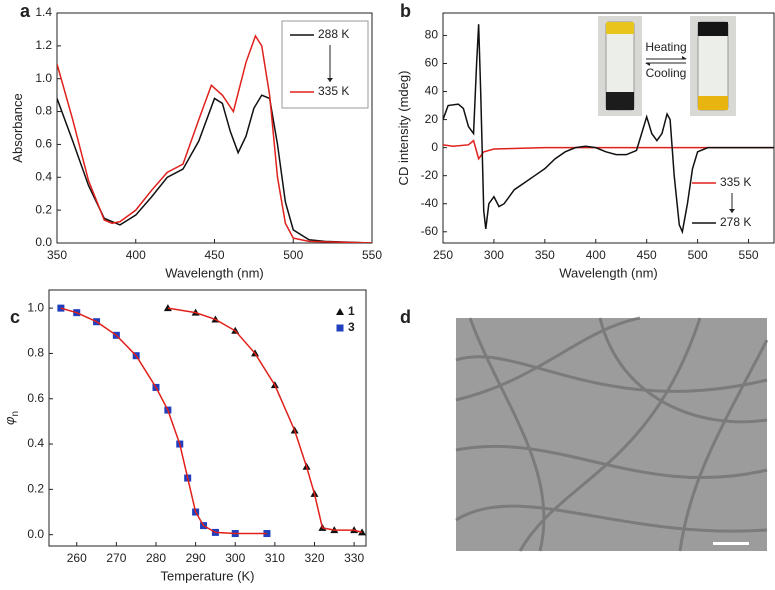 This screenshot has height=590, width=775. I want to click on x-tick-label: 320, so click(314, 558).